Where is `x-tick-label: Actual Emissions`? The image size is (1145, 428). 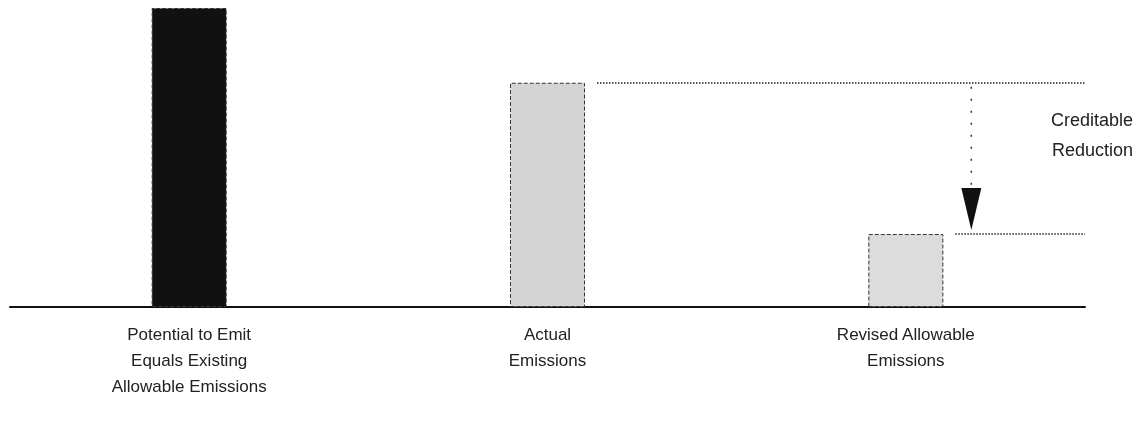 x-tick-label: Actual Emissions is located at coordinates (547, 347).